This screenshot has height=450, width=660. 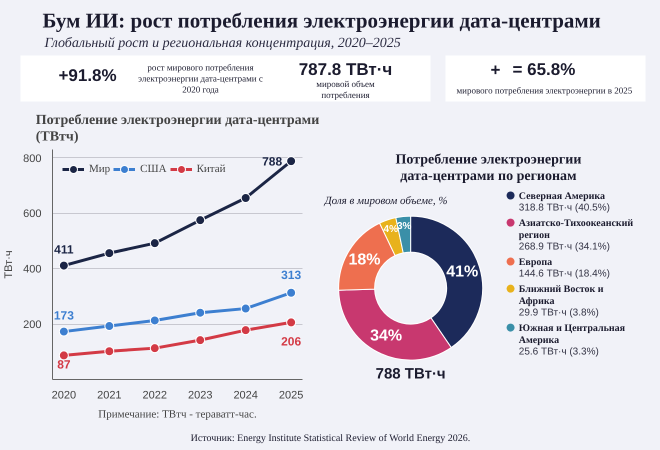 What do you see at coordinates (9, 264) in the screenshot?
I see `y-axis-title: ТВт·ч` at bounding box center [9, 264].